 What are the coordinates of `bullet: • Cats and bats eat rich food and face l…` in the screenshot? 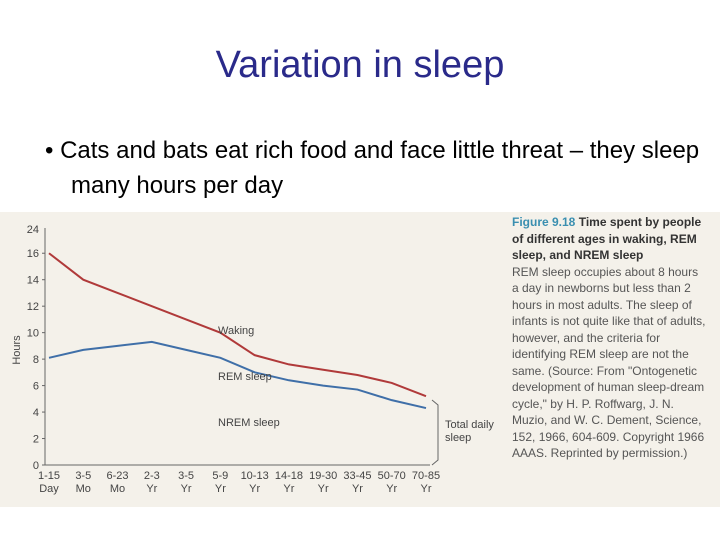 It's located at (372, 168).